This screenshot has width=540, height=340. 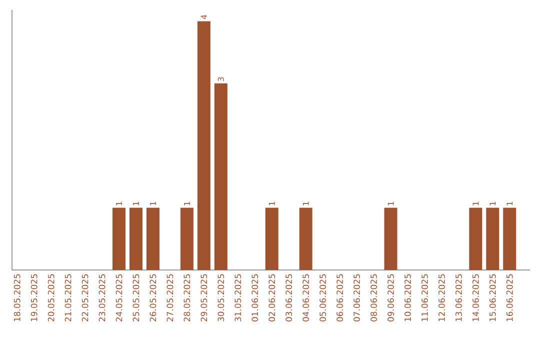 I want to click on x-tick-label: 24.05.2025, so click(x=119, y=298).